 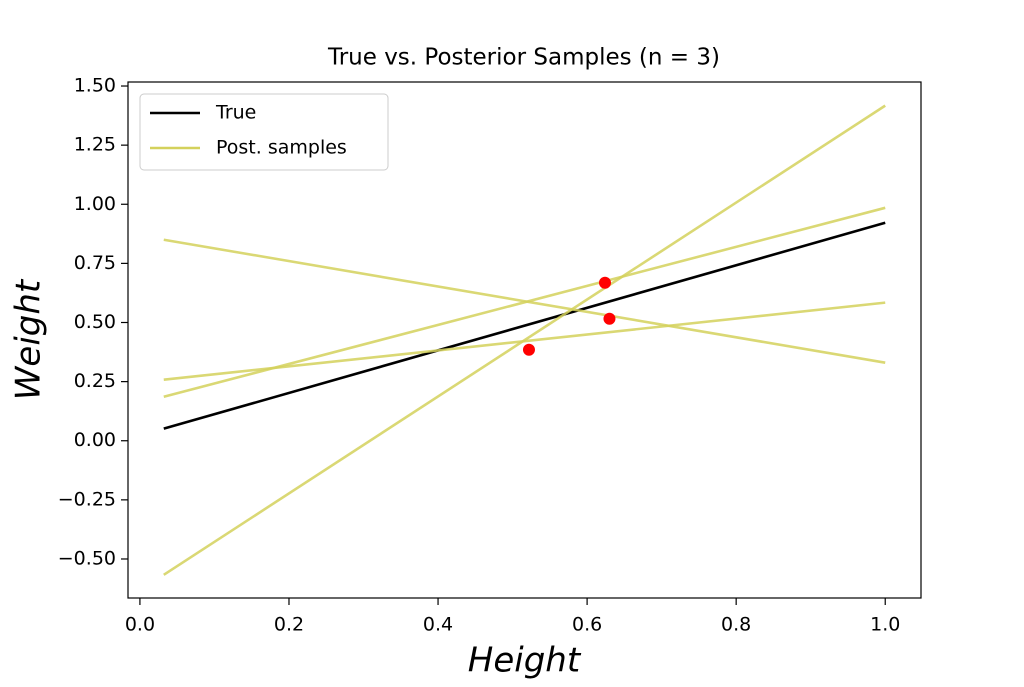 I want to click on x-tick-label: 1.0, so click(x=885, y=625).